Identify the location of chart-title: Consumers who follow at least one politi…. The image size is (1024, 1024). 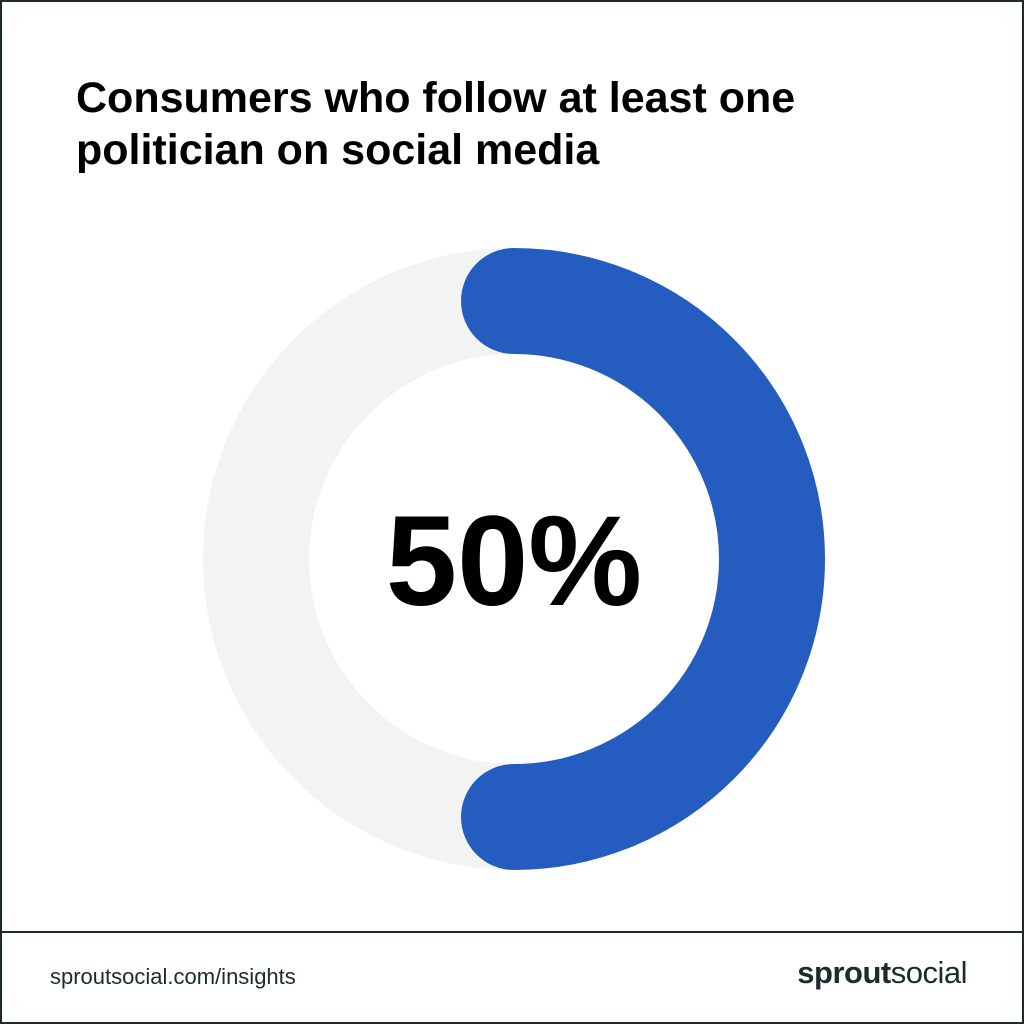
(436, 124).